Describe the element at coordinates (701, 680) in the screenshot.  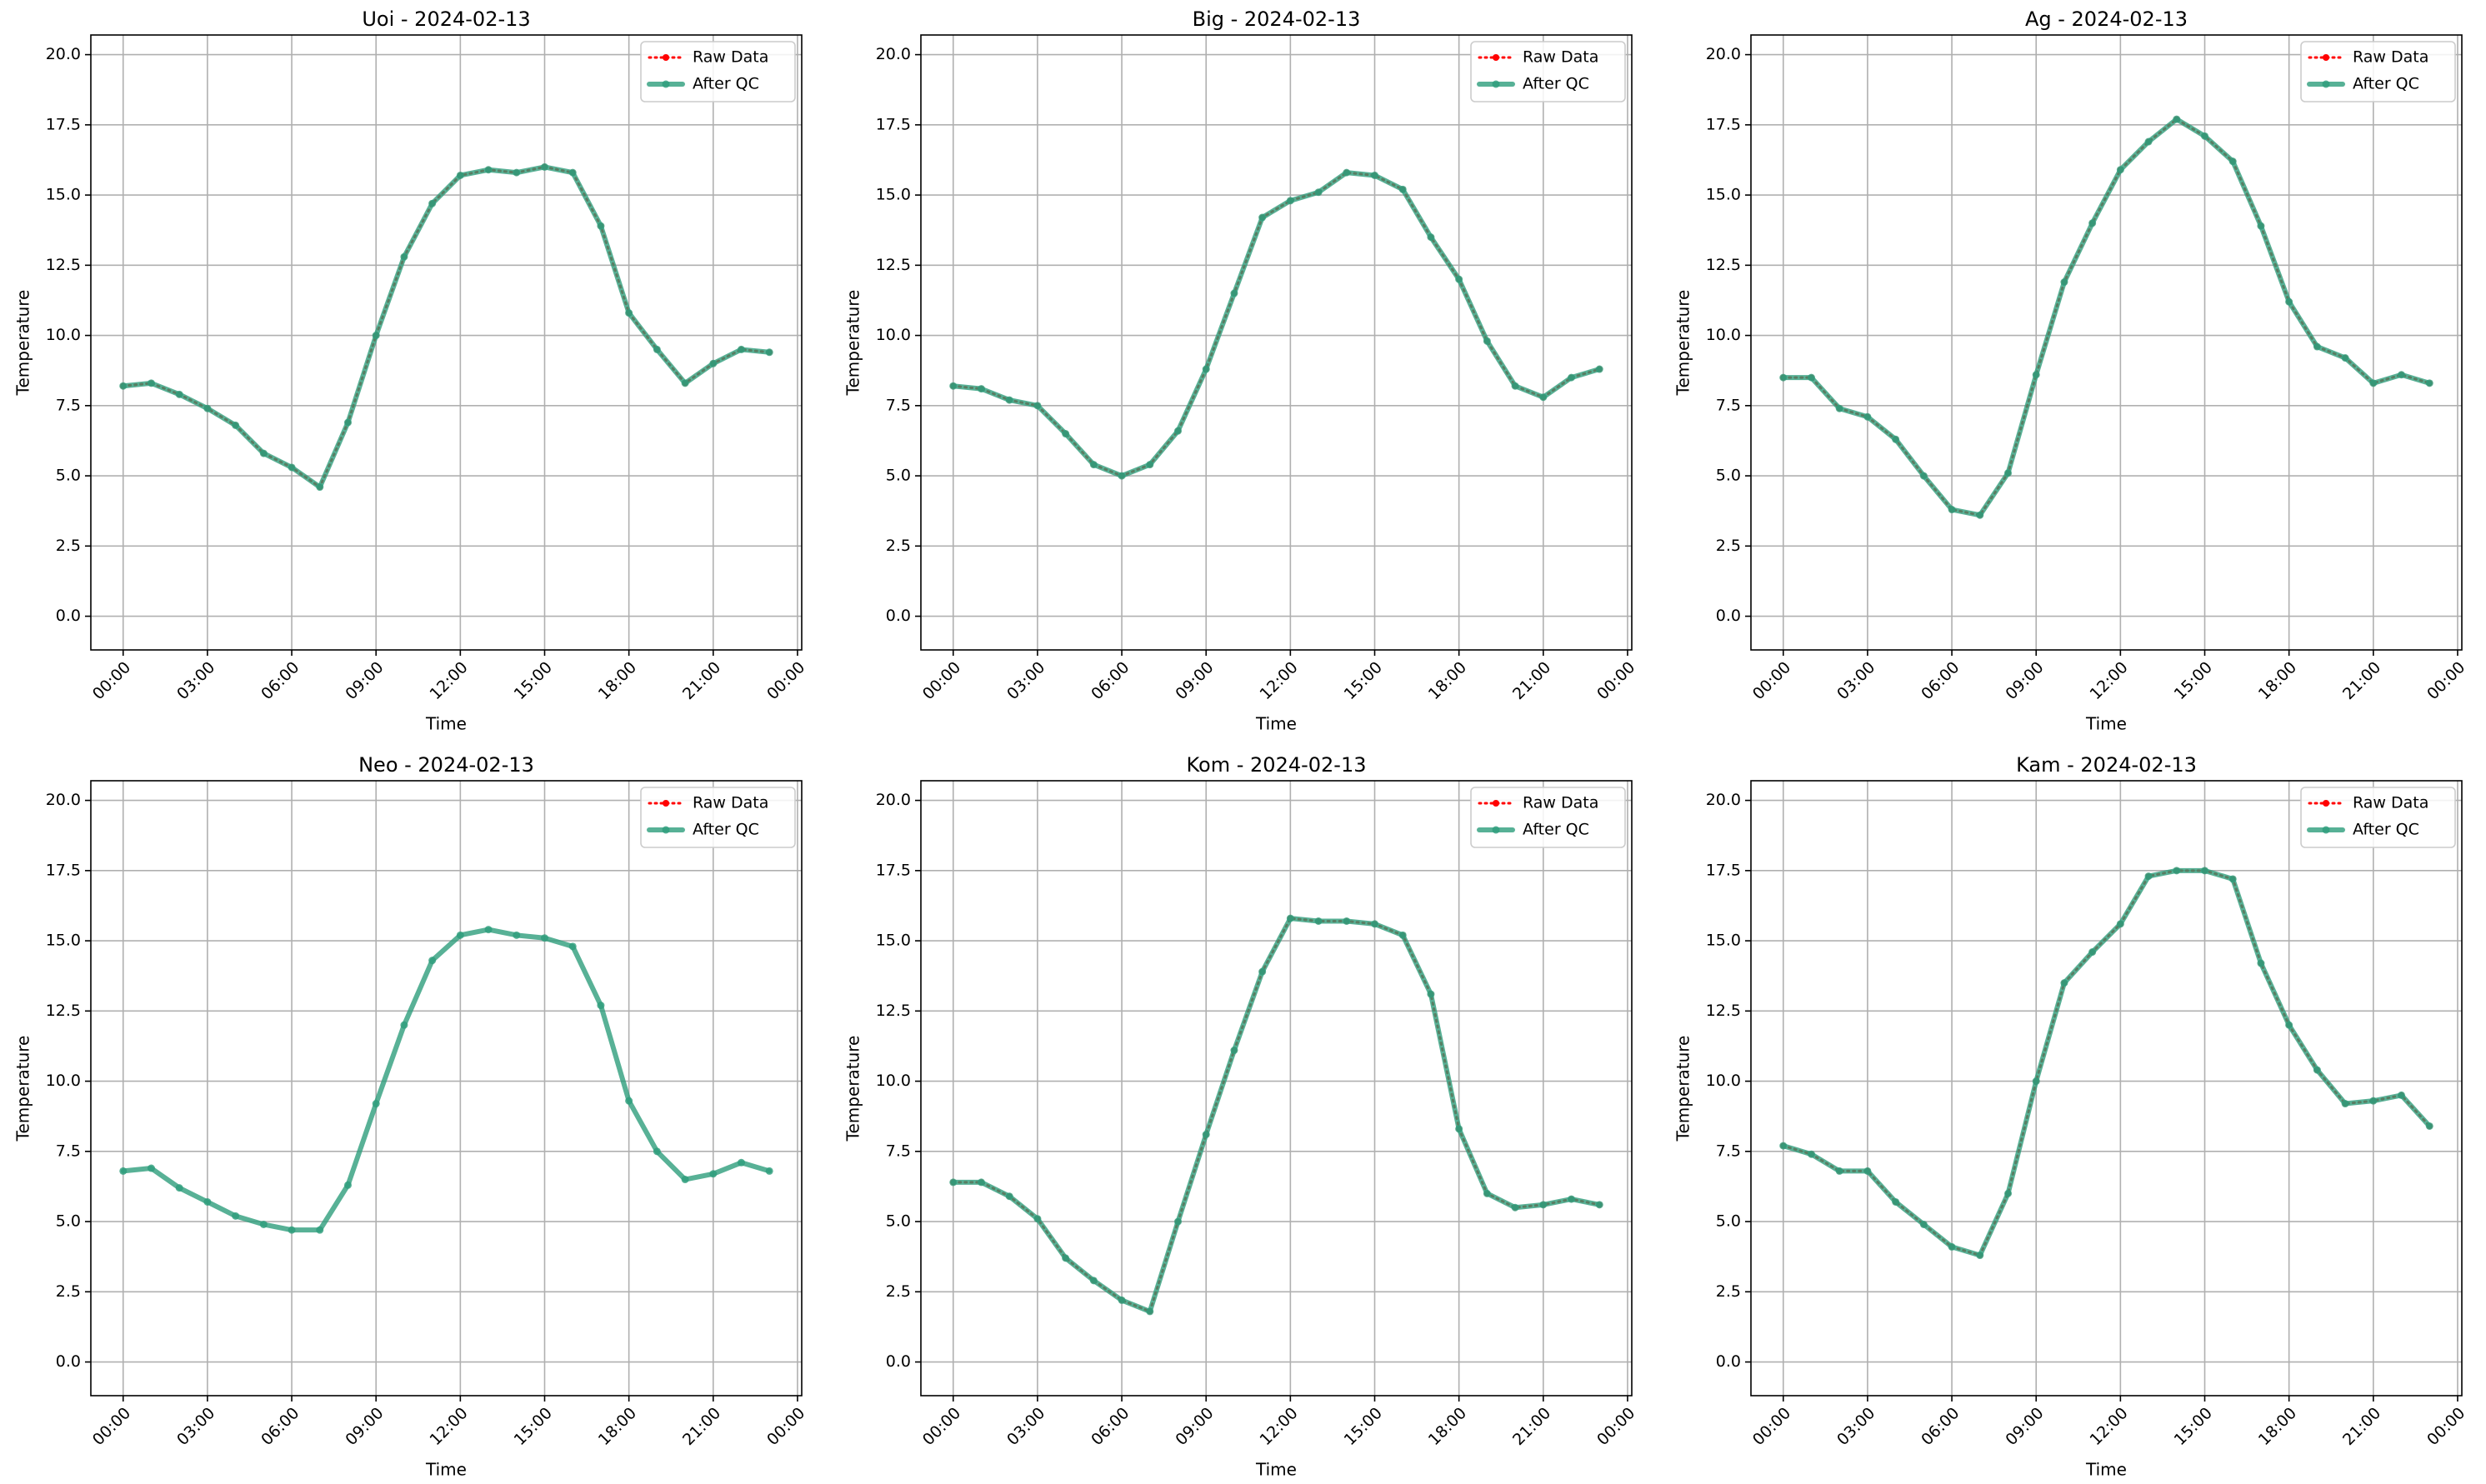
I see `x-tick-label: 21:00` at that location.